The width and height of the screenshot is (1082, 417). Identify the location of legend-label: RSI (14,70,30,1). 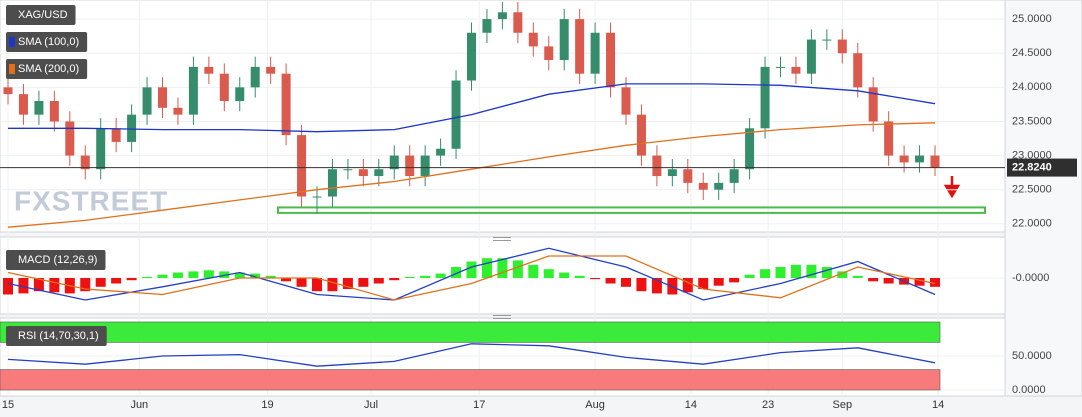
(58, 336).